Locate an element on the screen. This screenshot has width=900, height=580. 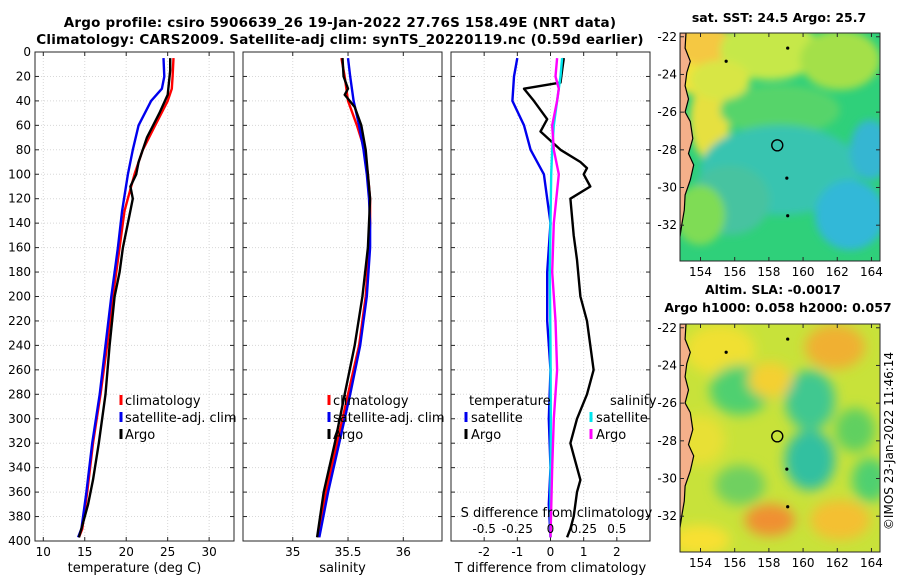
series-line-temperature-argo is located at coordinates (558, 297).